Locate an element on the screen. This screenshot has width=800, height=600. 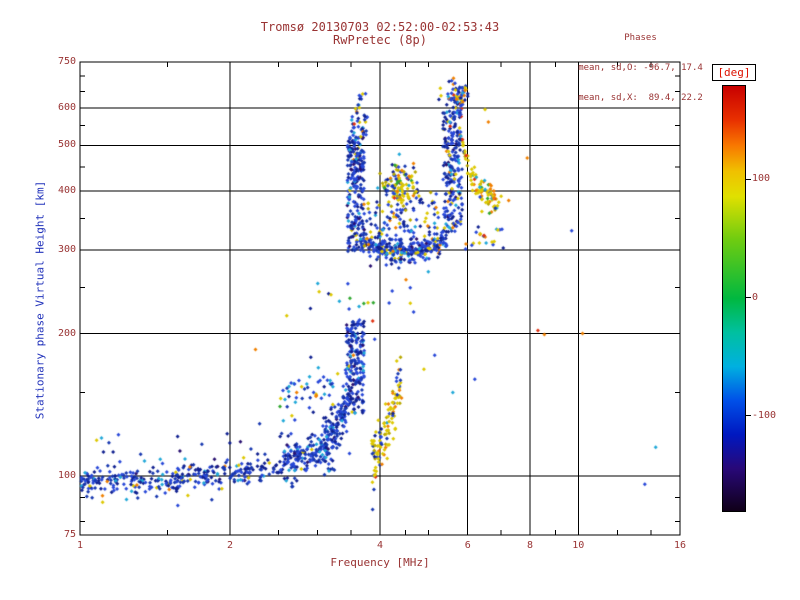
x-axis-label: Frequency [MHz] is located at coordinates (380, 562).